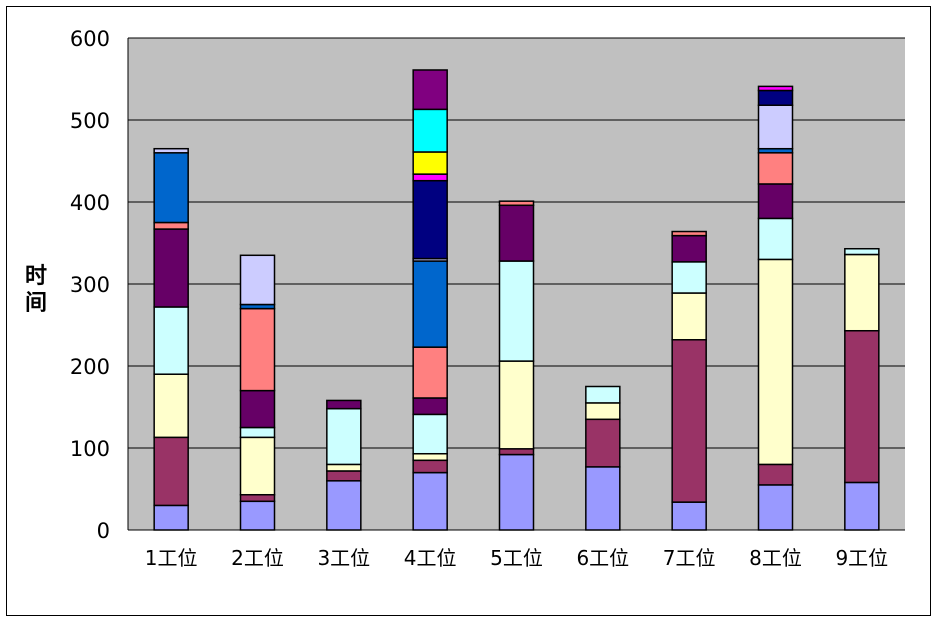  Describe the element at coordinates (430, 558) in the screenshot. I see `x-category-label: 4工位` at that location.